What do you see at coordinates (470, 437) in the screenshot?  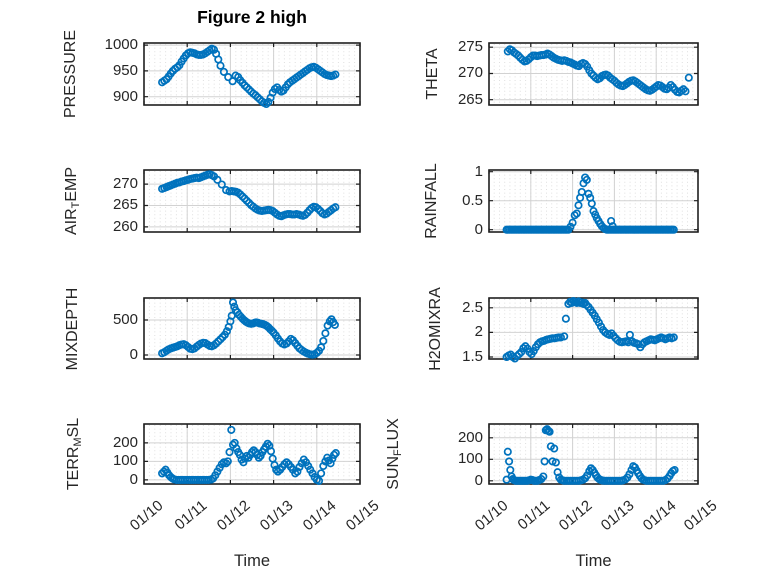 I see `y-tick-label-sun-flux: 200` at bounding box center [470, 437].